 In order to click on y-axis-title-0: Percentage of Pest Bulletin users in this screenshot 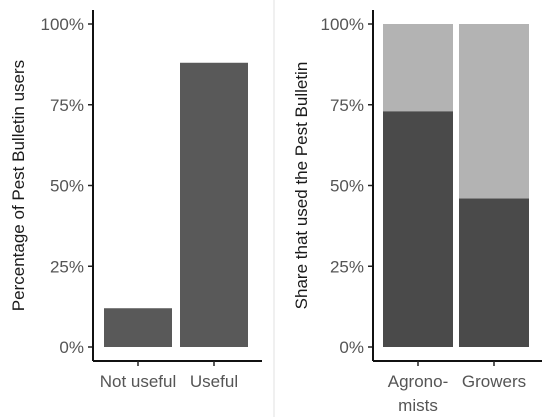, I will do `click(18, 185)`.